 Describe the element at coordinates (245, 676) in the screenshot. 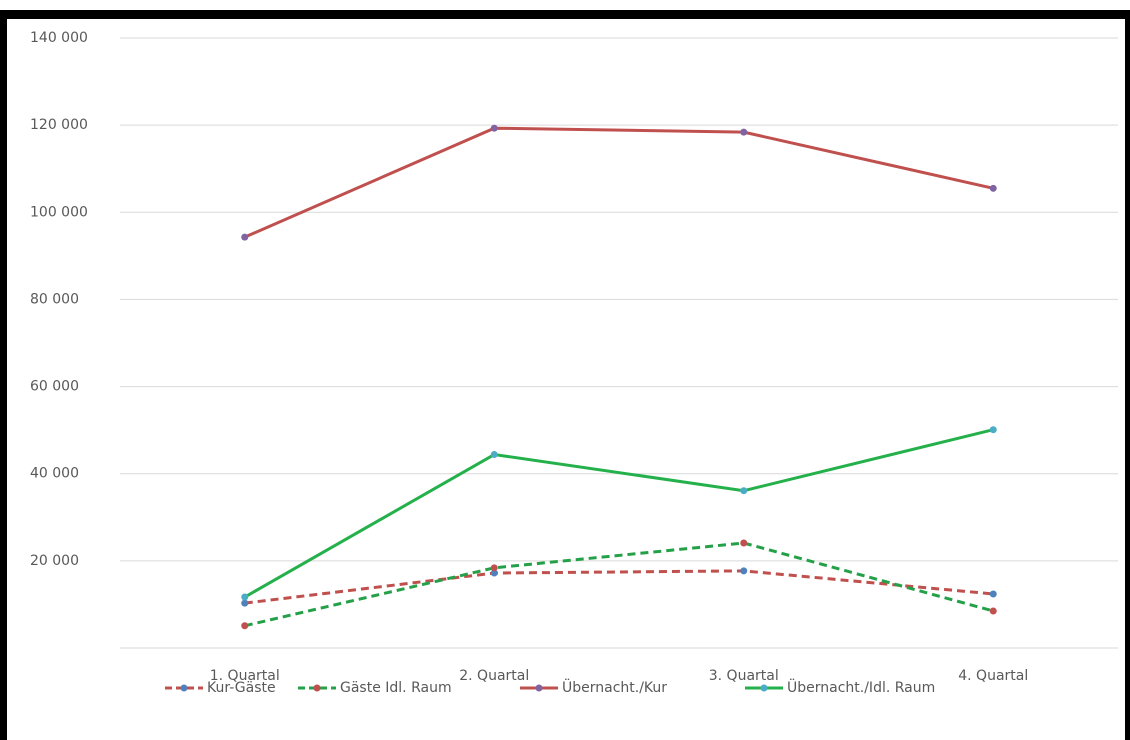

I see `x-tick-label: 1. Quartal` at that location.